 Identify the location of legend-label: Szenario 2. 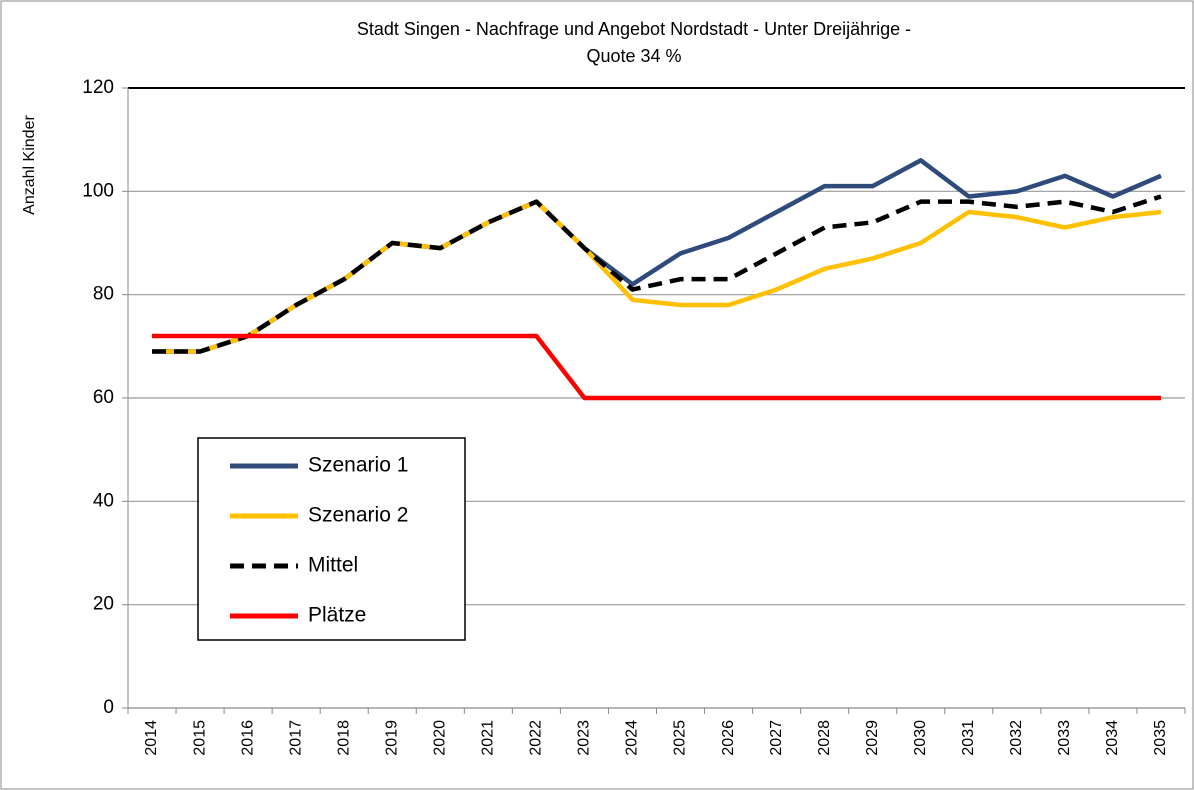
(358, 515).